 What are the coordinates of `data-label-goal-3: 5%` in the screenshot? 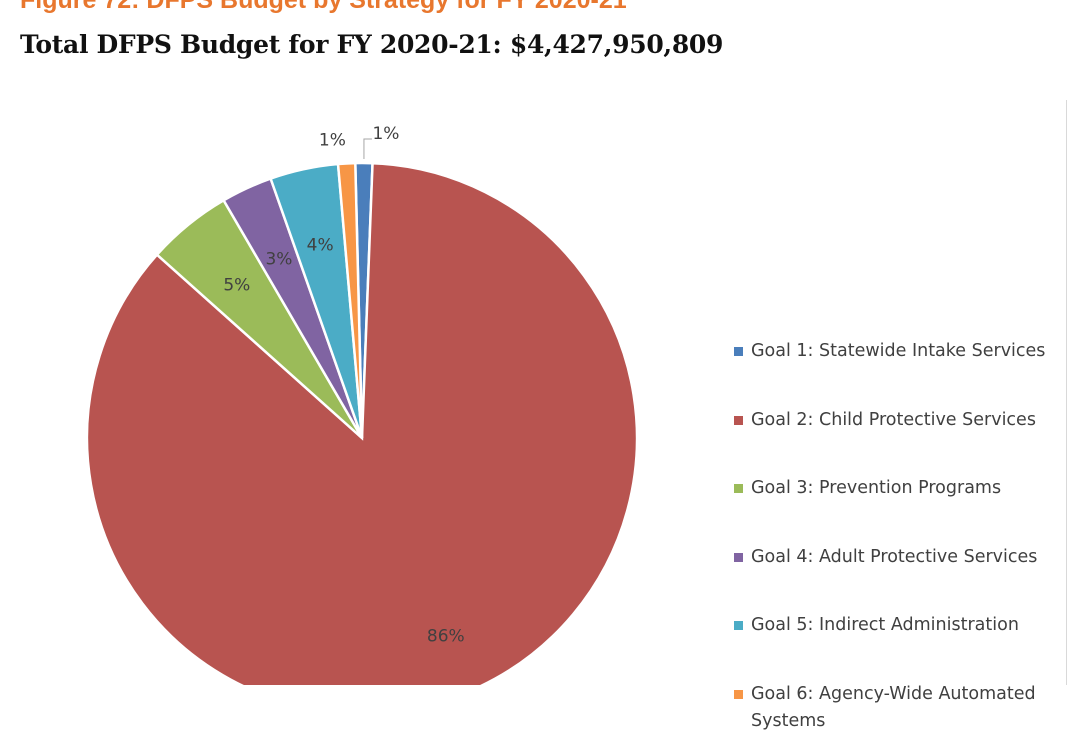 It's located at (236, 286).